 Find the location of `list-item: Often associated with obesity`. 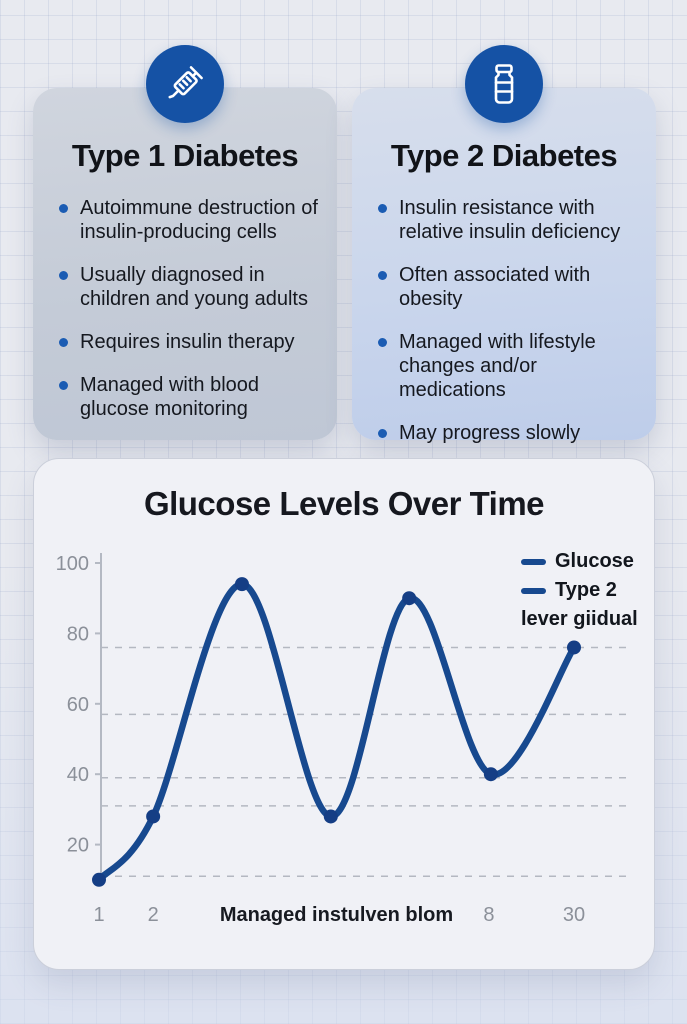

list-item: Often associated with obesity is located at coordinates (509, 287).